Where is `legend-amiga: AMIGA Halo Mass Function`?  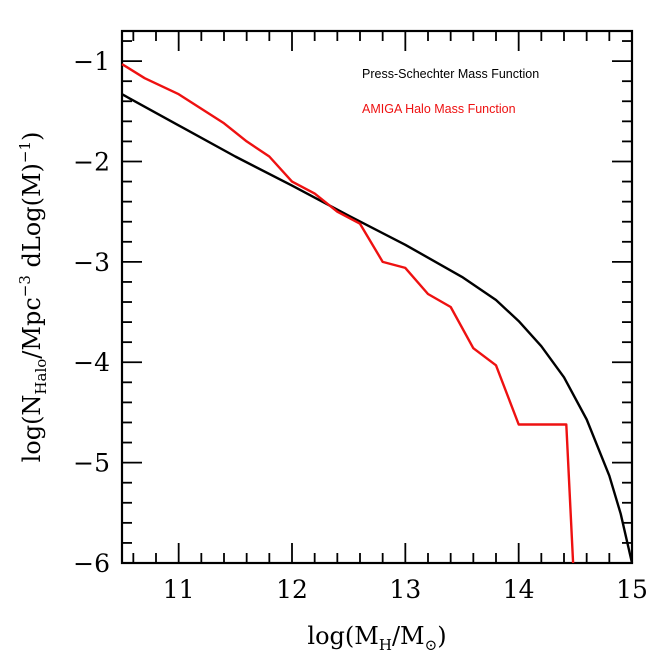
legend-amiga: AMIGA Halo Mass Function is located at coordinates (439, 109).